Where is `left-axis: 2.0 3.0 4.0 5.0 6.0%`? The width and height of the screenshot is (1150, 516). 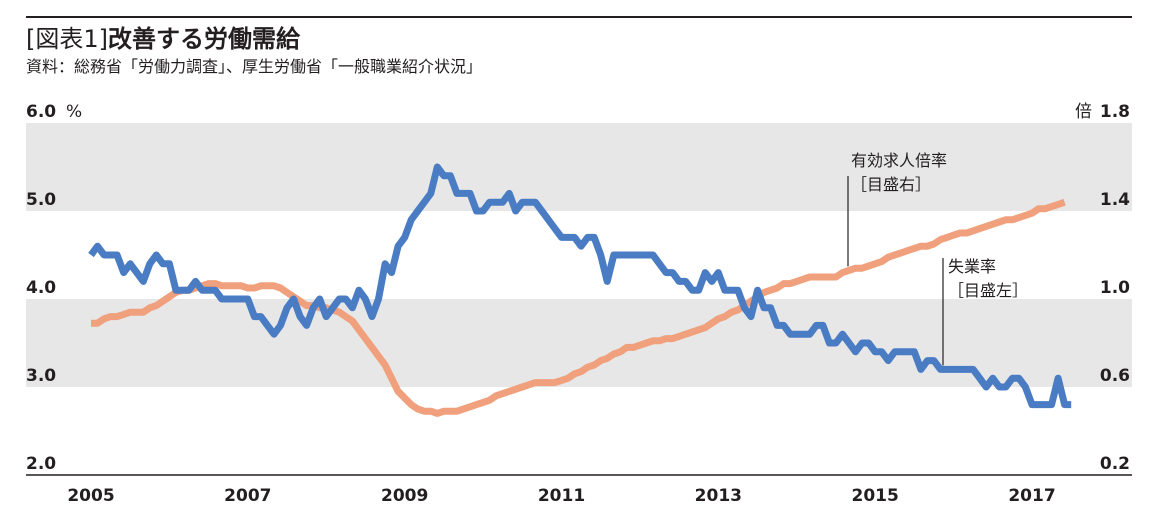
left-axis: 2.0 3.0 4.0 5.0 6.0% is located at coordinates (54, 288).